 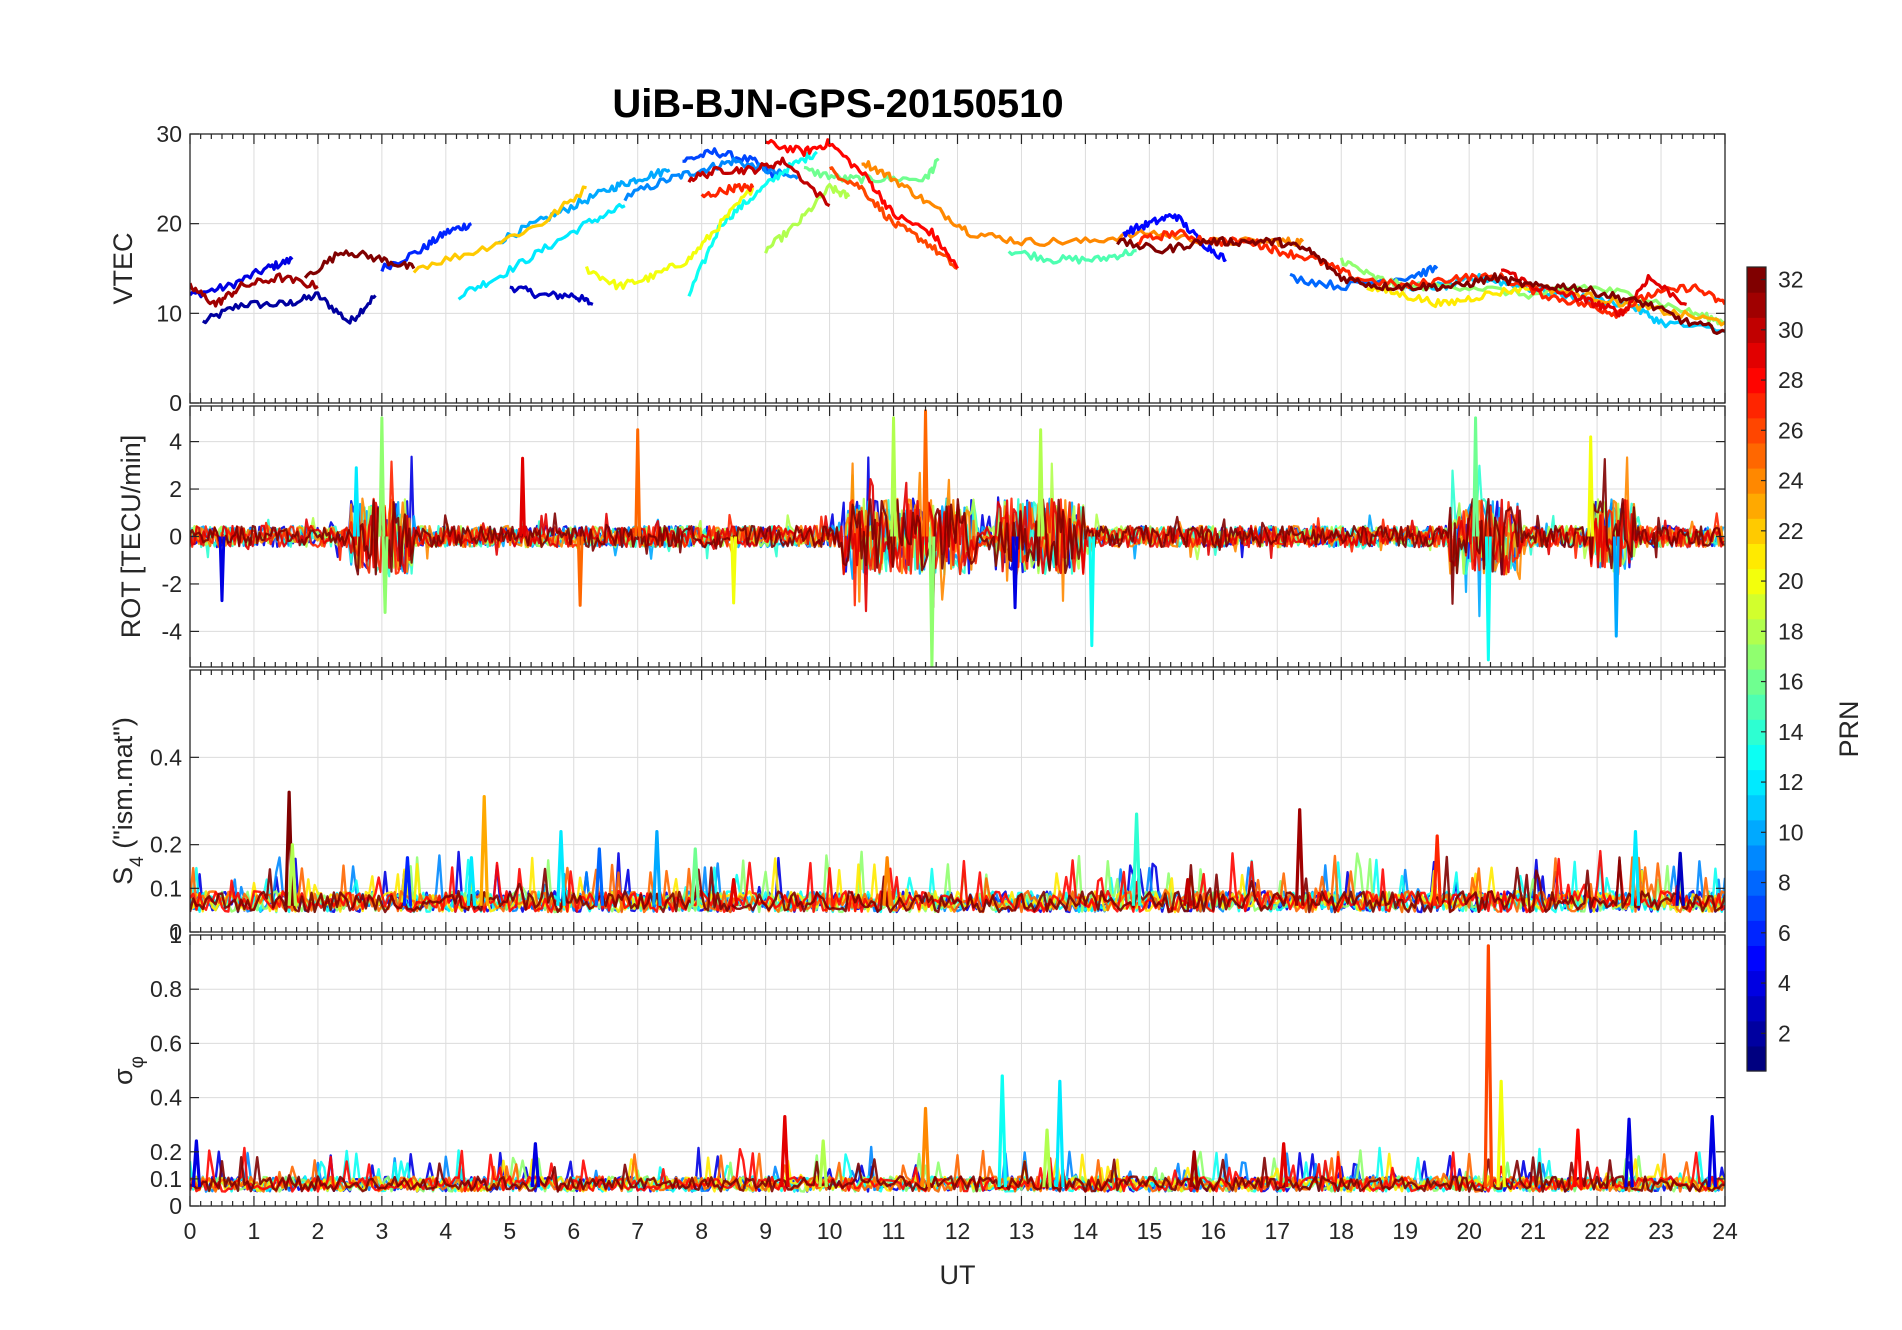 What do you see at coordinates (1784, 983) in the screenshot?
I see `colorbar-tick-label: 4` at bounding box center [1784, 983].